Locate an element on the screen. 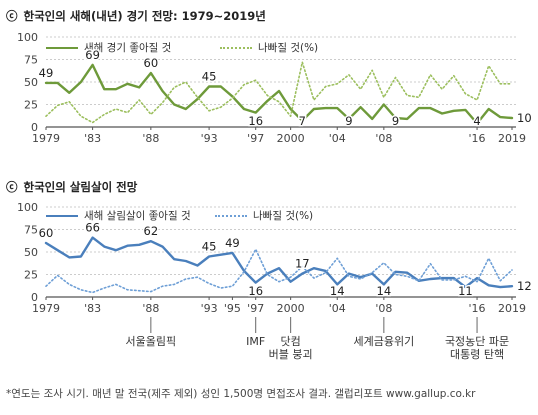  chart2-series-good-line is located at coordinates (279, 262).